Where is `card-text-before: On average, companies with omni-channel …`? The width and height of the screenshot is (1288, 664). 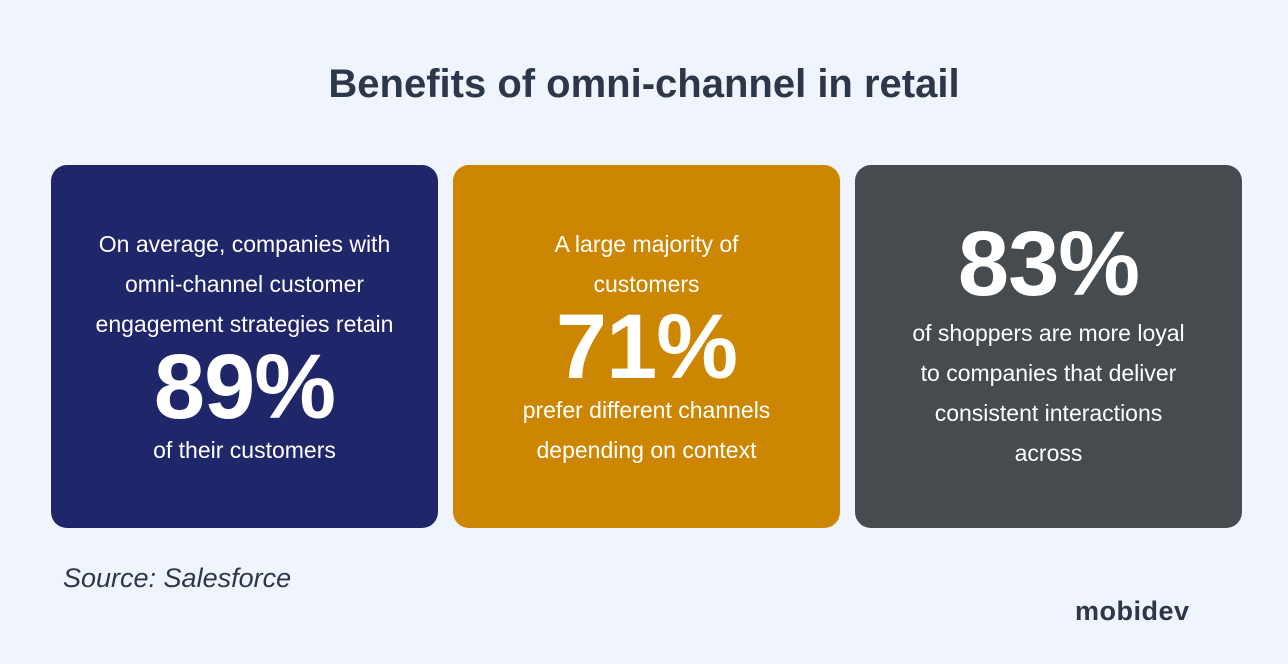
card-text-before: On average, companies with omni-channel … is located at coordinates (244, 283).